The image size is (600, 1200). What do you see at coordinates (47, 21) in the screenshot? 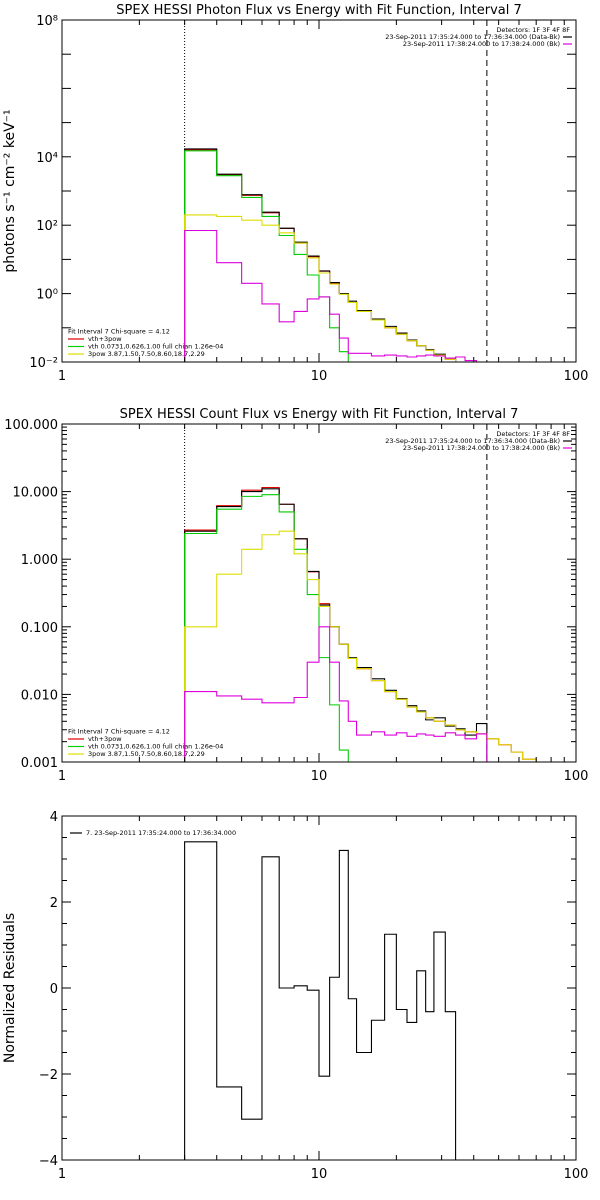
I see `y-tick-label: 10⁸` at bounding box center [47, 21].